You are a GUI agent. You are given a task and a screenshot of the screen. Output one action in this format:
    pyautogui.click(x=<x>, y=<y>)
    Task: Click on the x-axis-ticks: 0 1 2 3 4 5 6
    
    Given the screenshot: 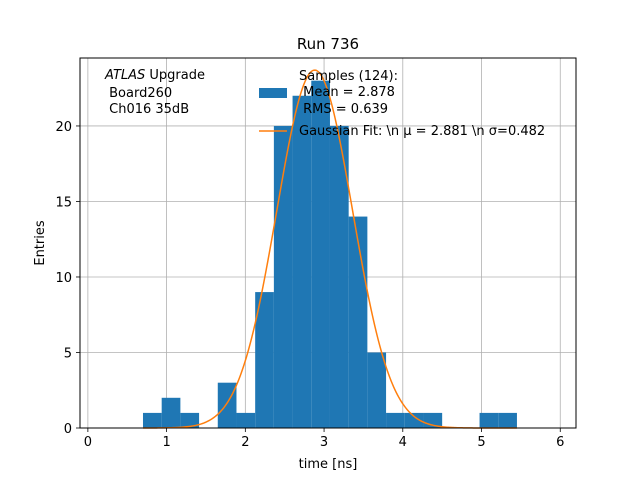 What is the action you would take?
    pyautogui.click(x=324, y=439)
    